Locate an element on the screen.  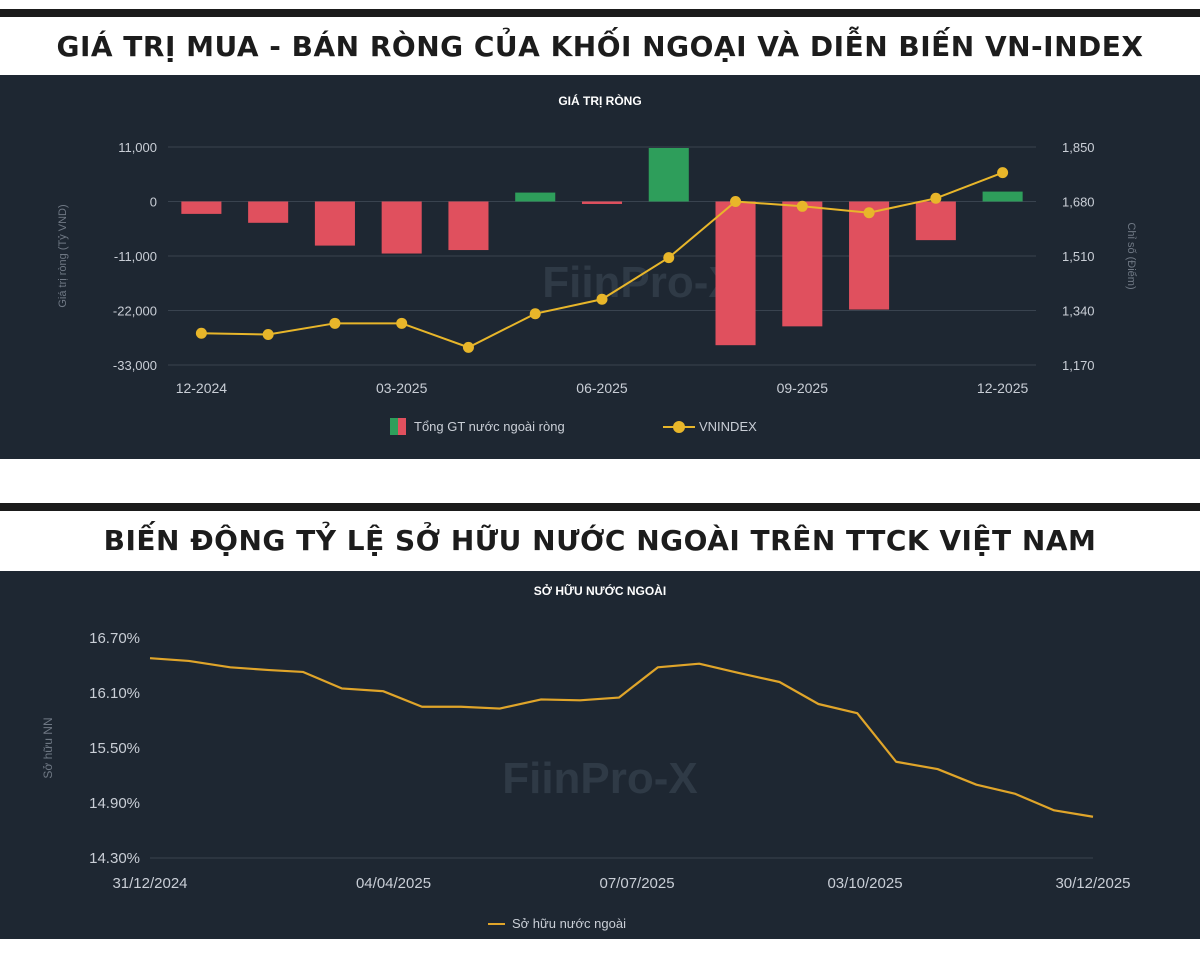
y-tick-label: 14.90% is located at coordinates (114, 803).